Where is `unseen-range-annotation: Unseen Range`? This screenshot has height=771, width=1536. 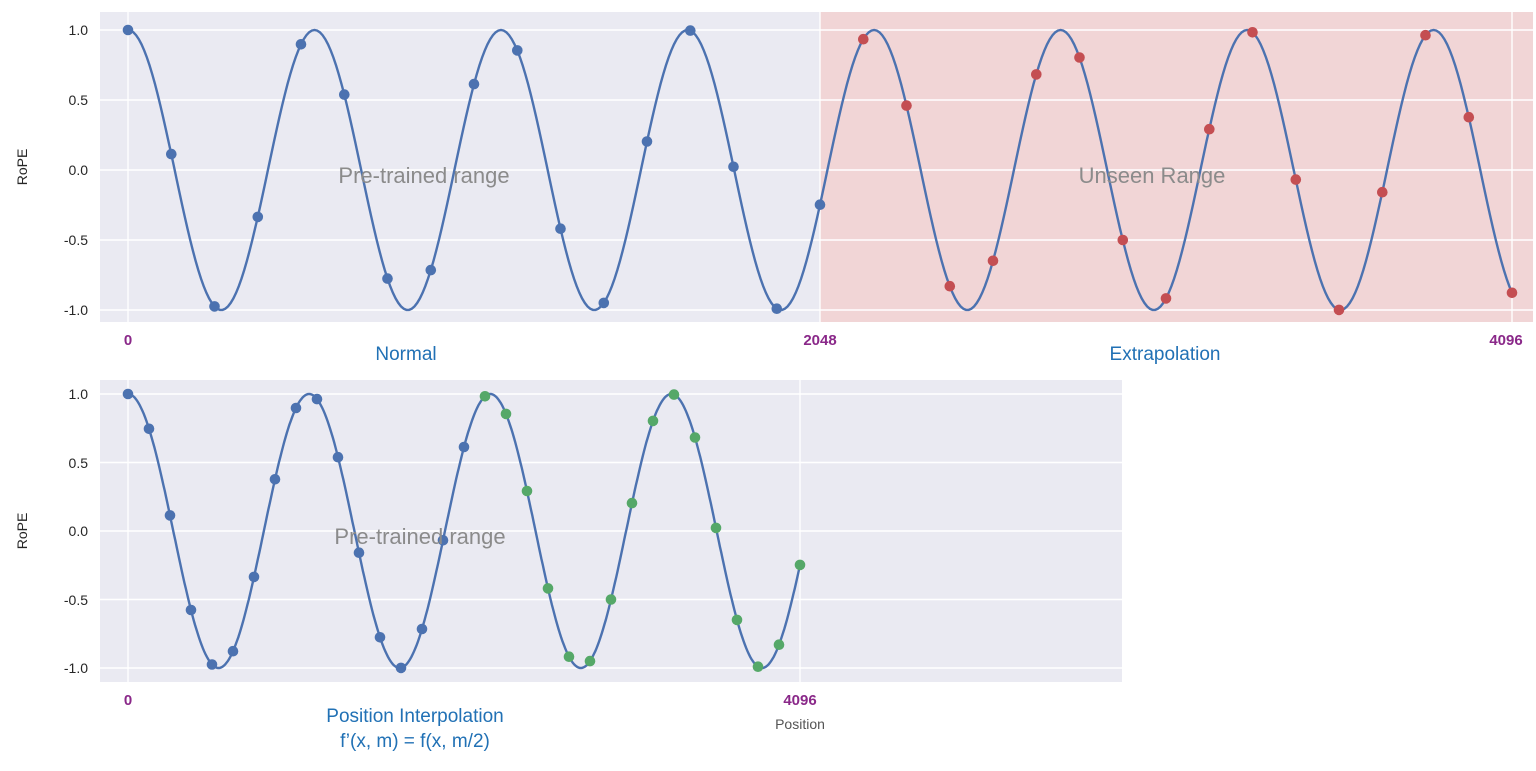
unseen-range-annotation: Unseen Range is located at coordinates (1152, 175).